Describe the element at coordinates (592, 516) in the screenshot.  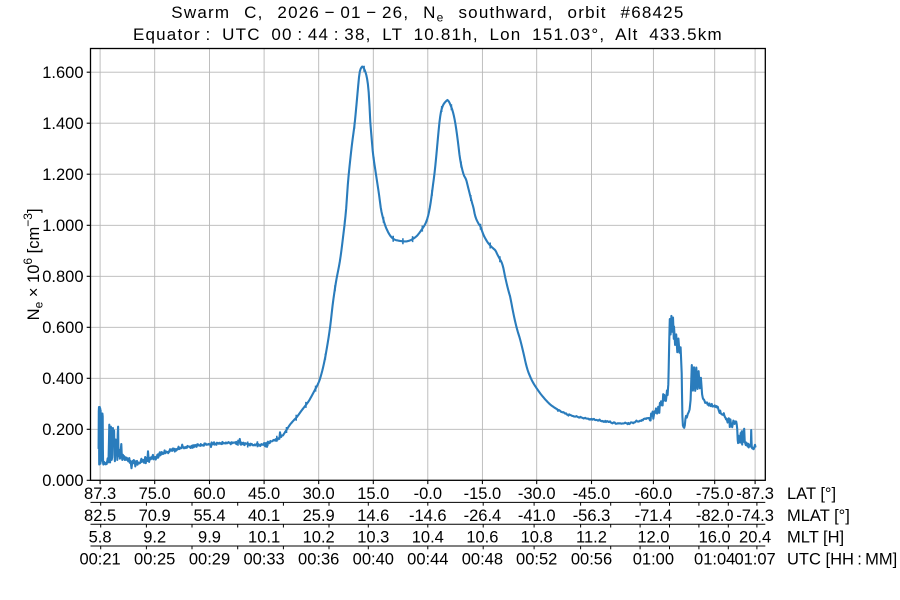
I see `svg-text: -56.3` at that location.